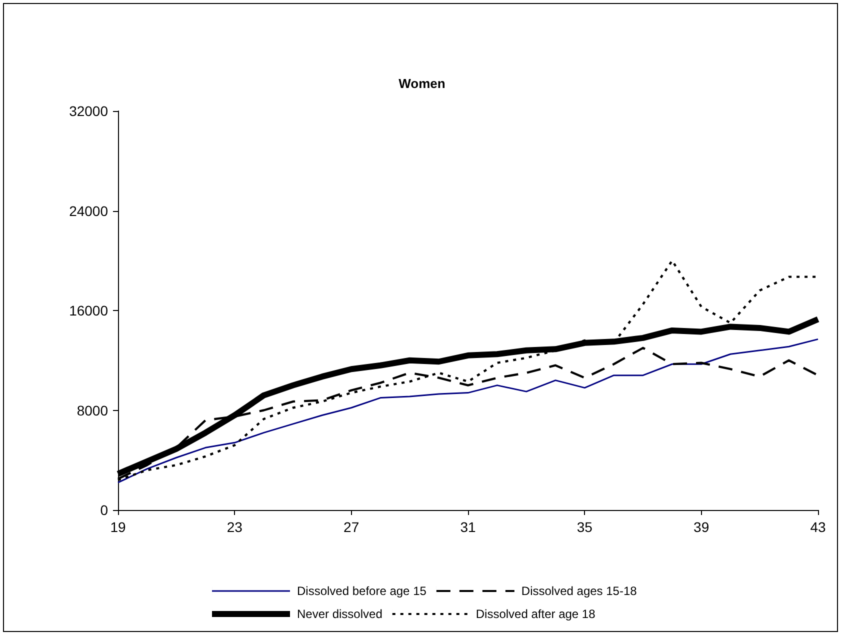 This screenshot has width=844, height=637. Describe the element at coordinates (579, 591) in the screenshot. I see `legend-label: Dissolved ages 15-18` at that location.